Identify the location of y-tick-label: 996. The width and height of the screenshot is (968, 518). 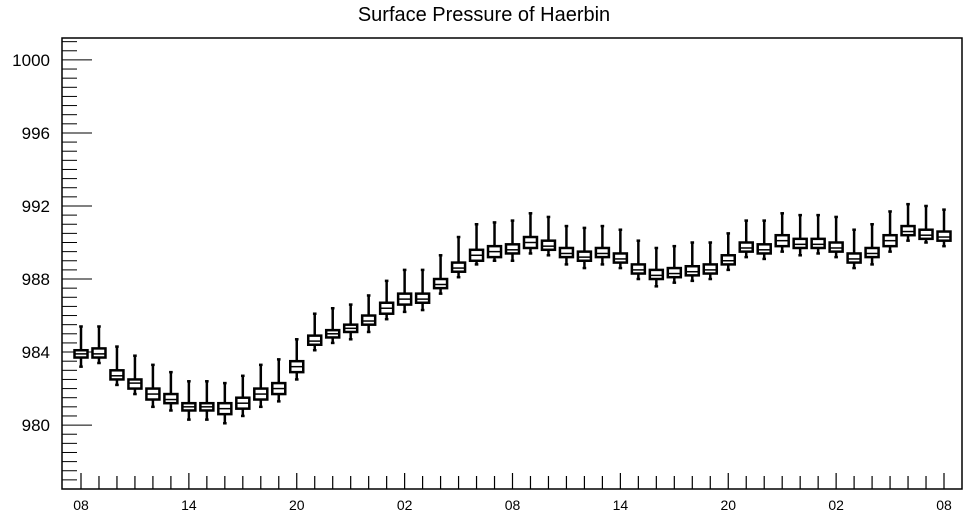
(36, 133).